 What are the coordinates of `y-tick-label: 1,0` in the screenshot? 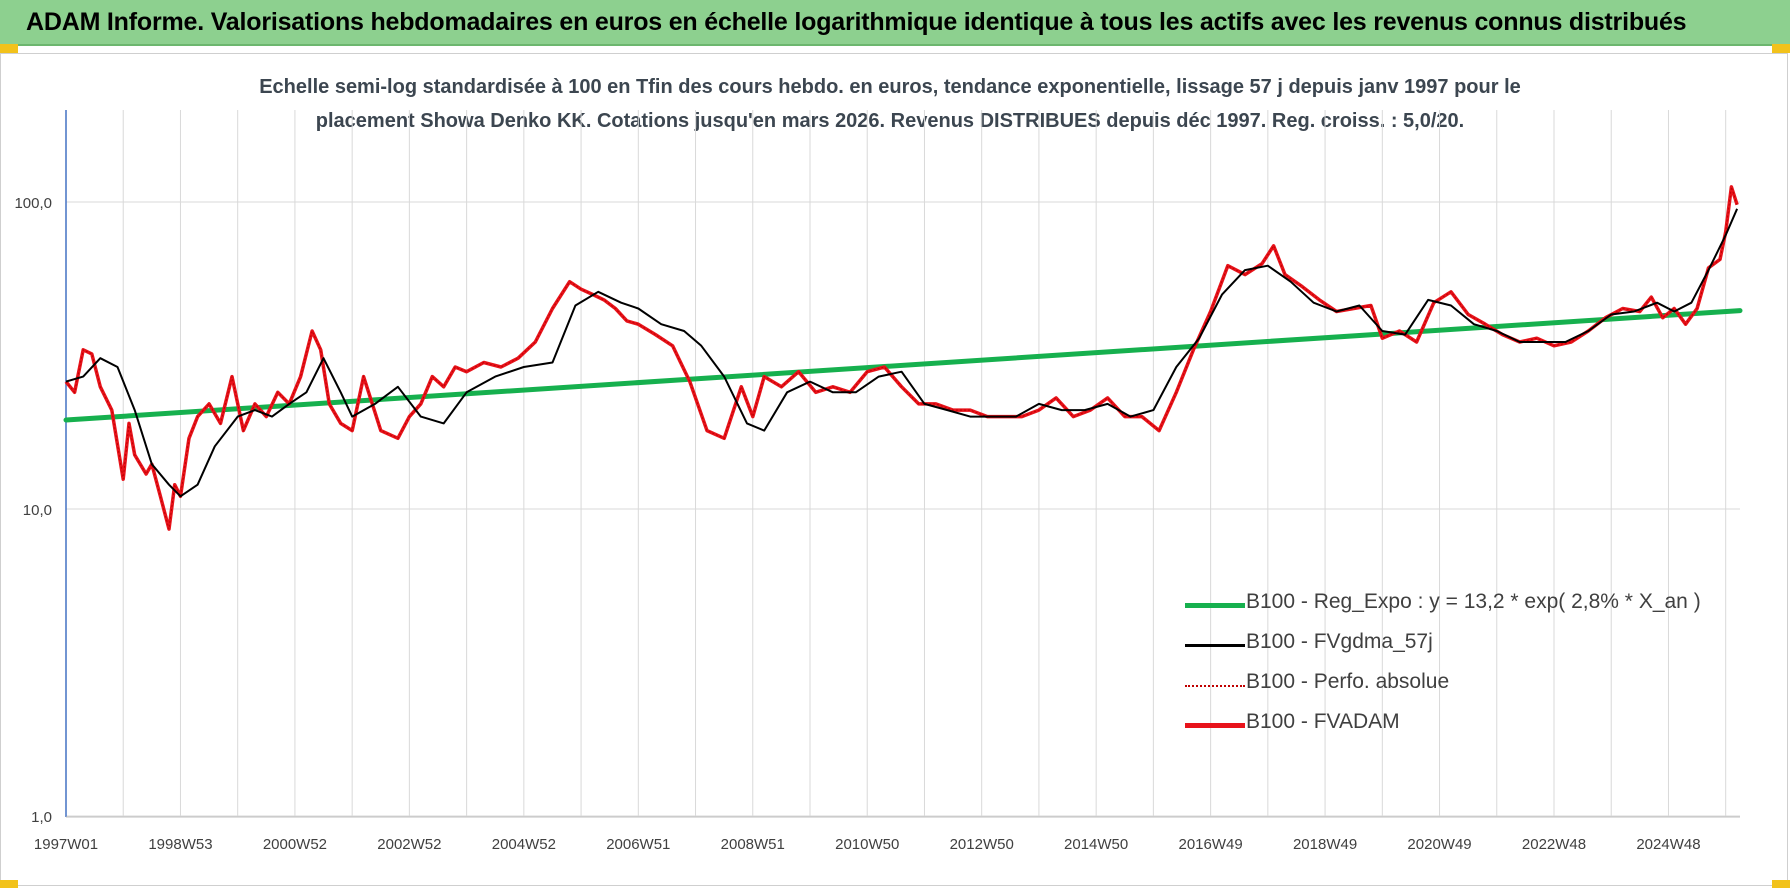 It's located at (41, 817).